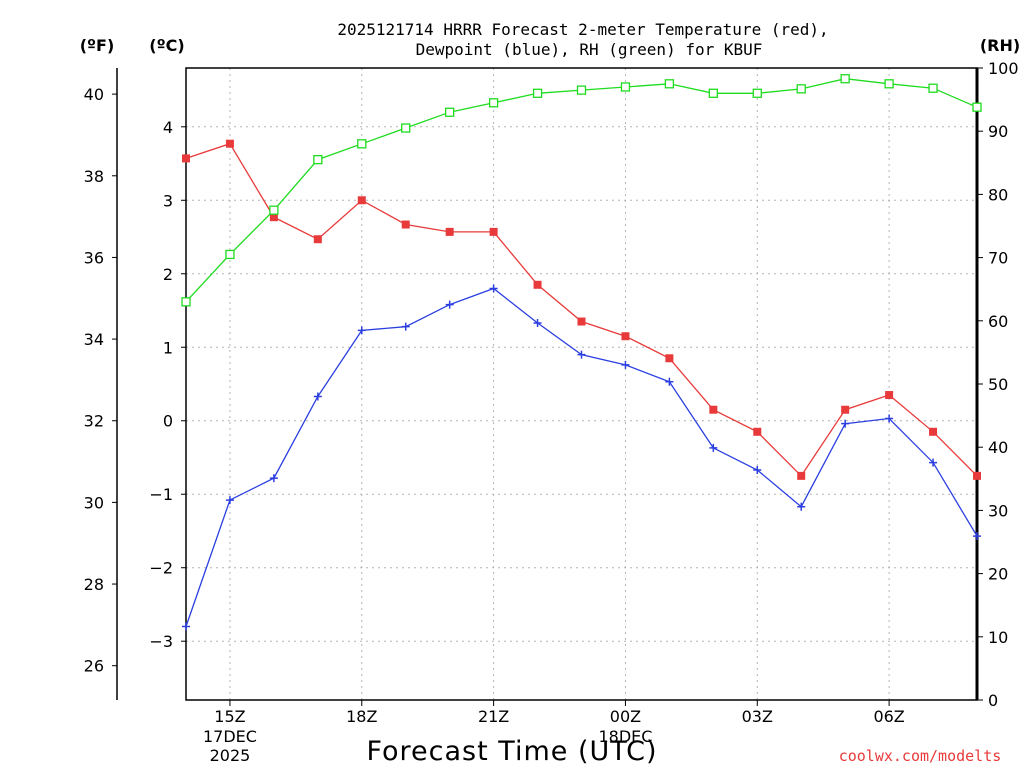 This screenshot has width=1024, height=768. What do you see at coordinates (1000, 45) in the screenshot?
I see `rh-unit-label: (RH)` at bounding box center [1000, 45].